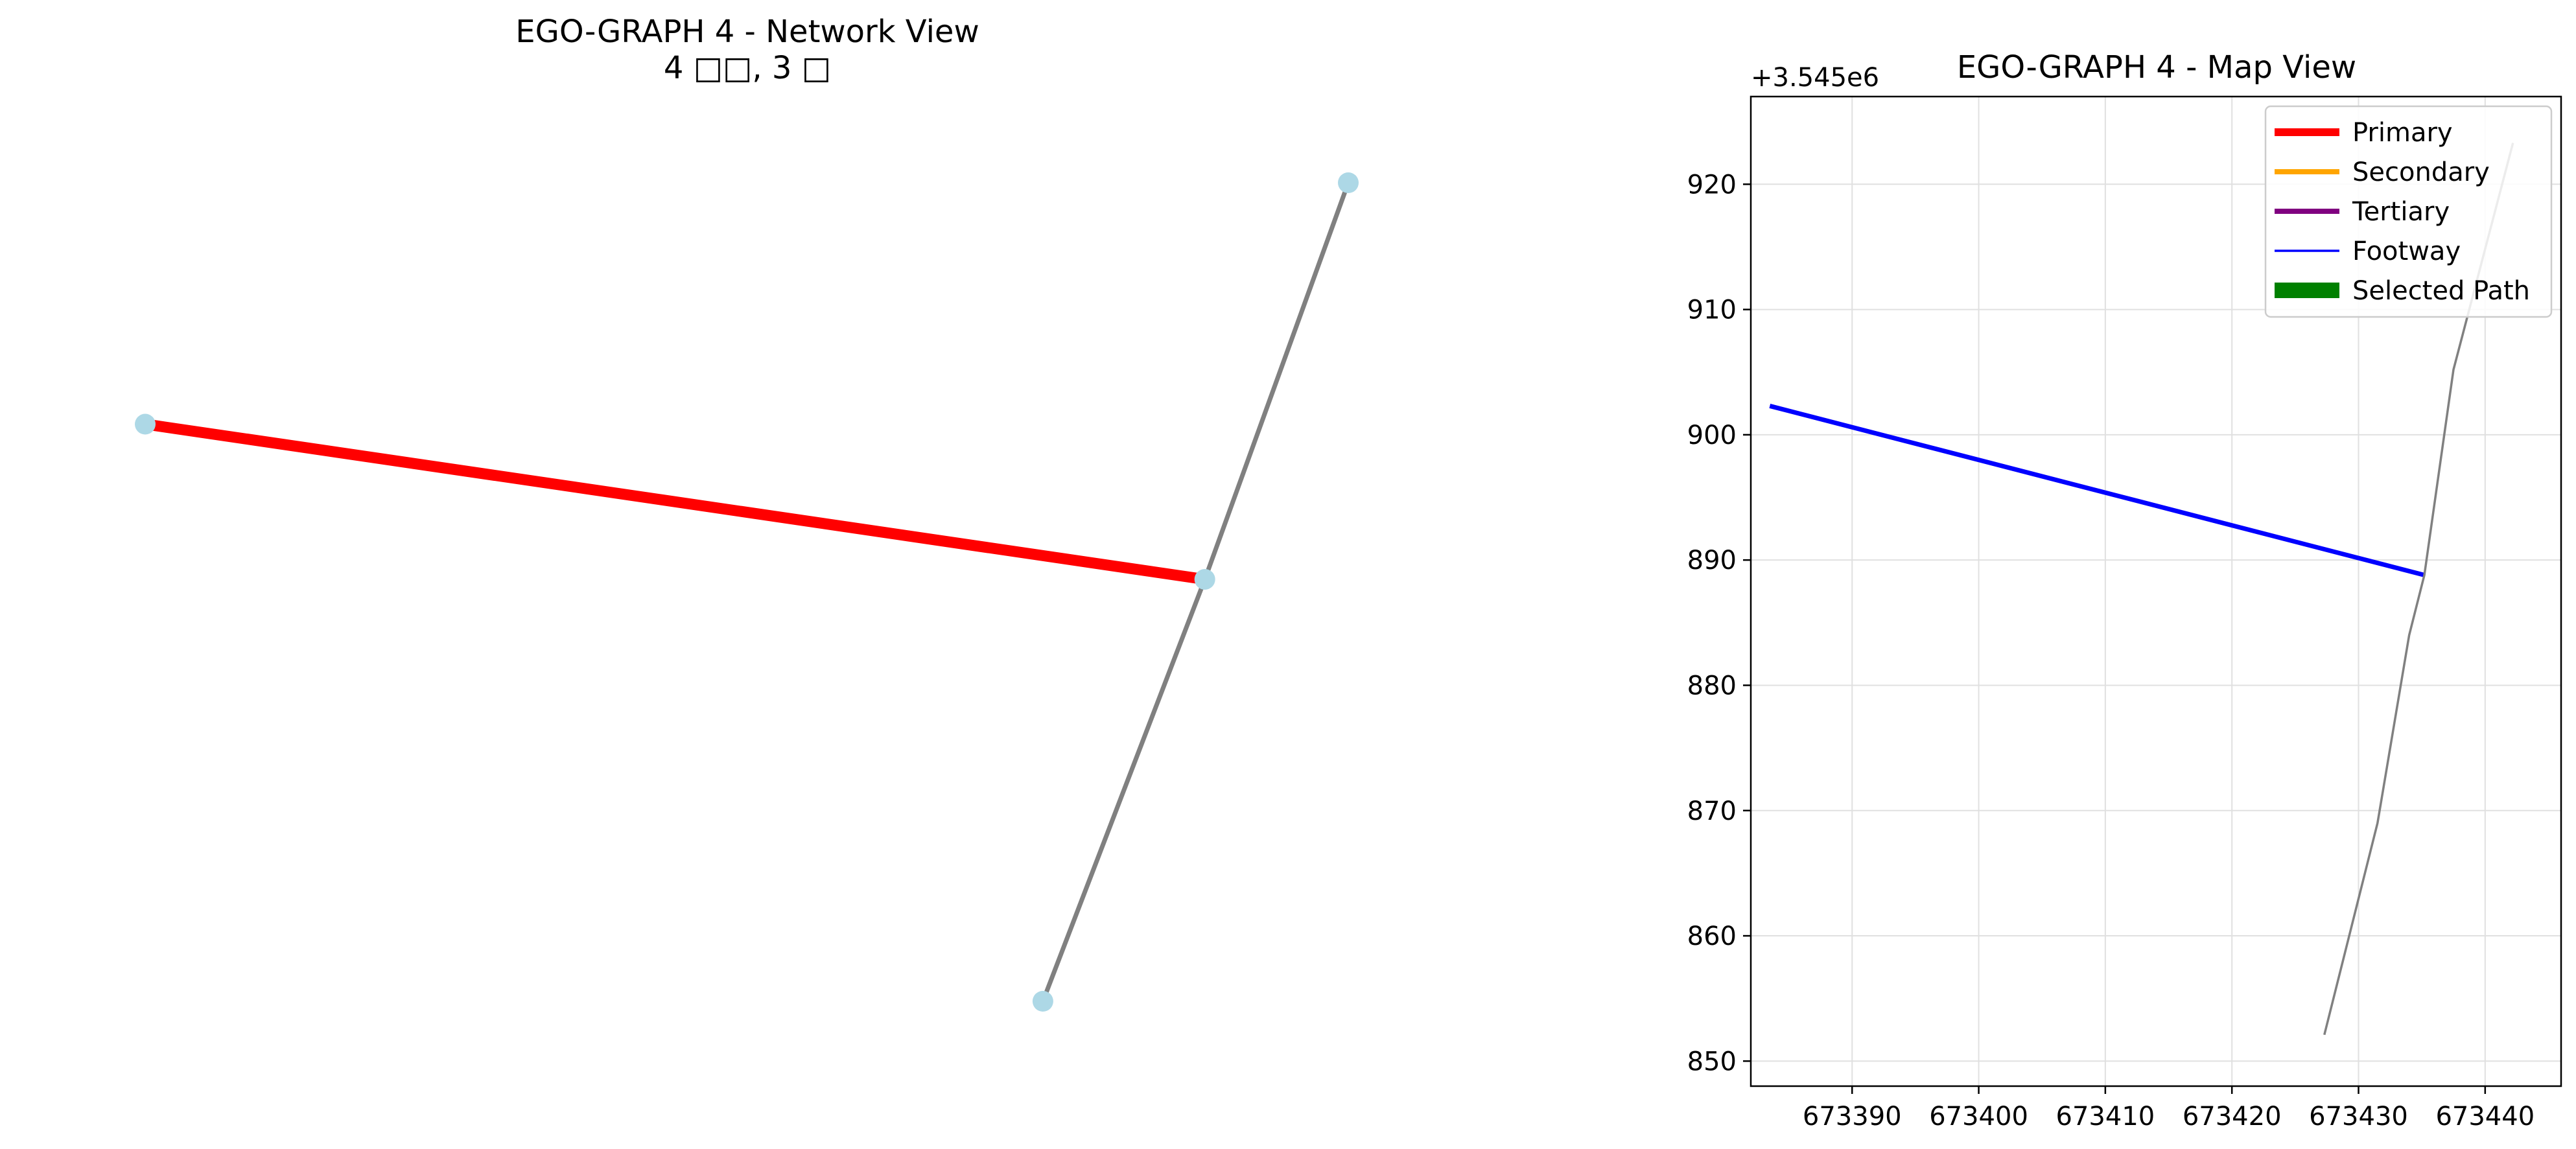 The height and width of the screenshot is (1149, 2576). I want to click on map-view-title: EGO-GRAPH 4 - Map View, so click(2156, 67).